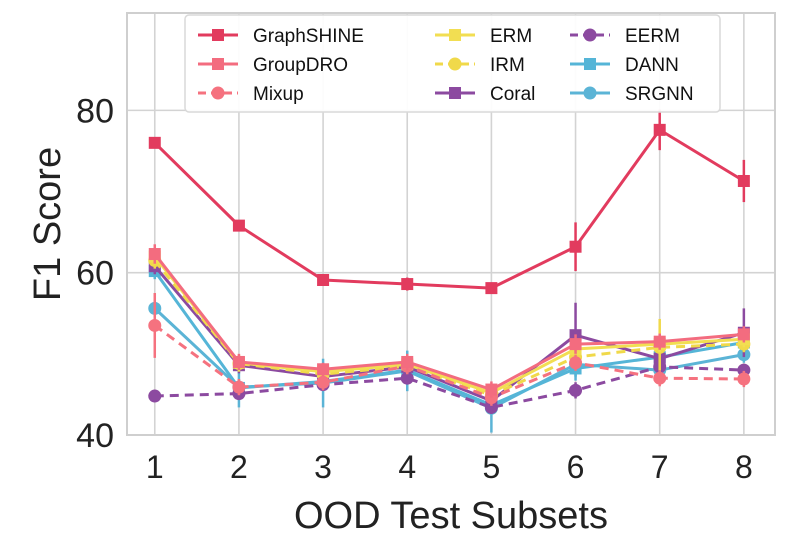 The width and height of the screenshot is (789, 549). Describe the element at coordinates (624, 65) in the screenshot. I see `legend-item-dann: DANN` at that location.